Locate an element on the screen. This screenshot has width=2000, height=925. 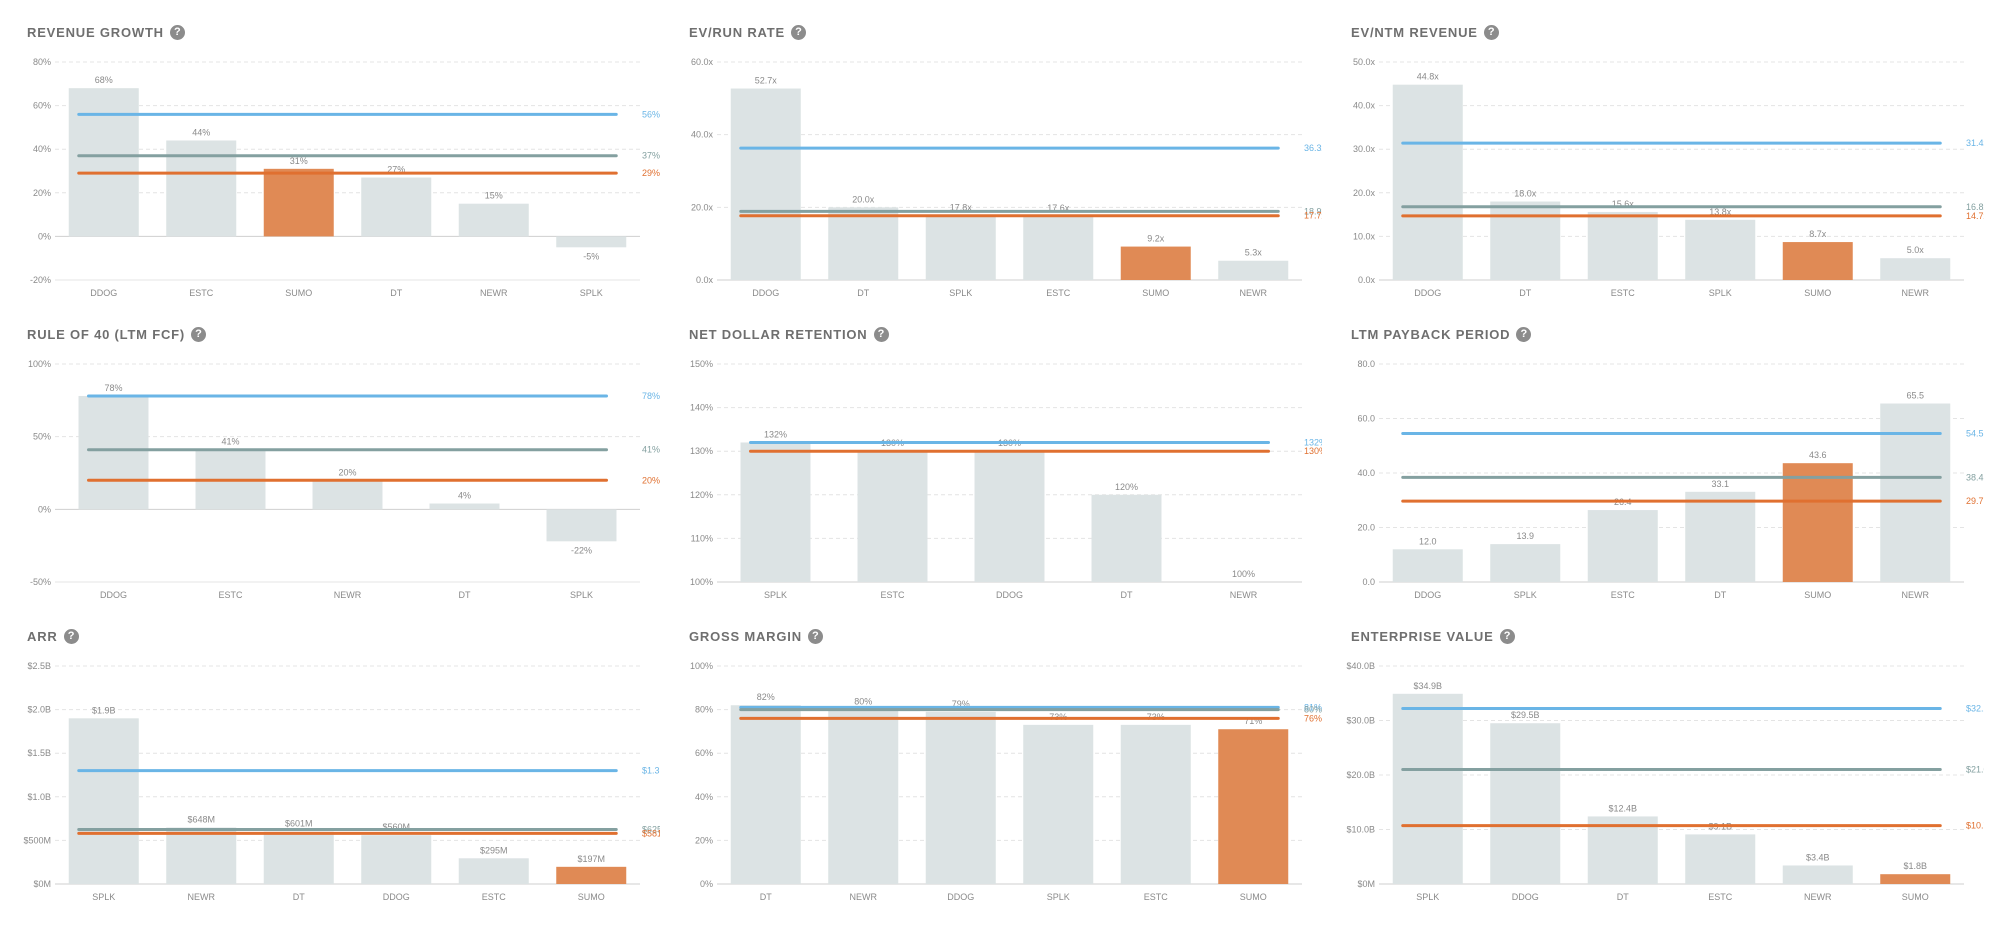
reference-line-label: 54.5 is located at coordinates (1975, 433).